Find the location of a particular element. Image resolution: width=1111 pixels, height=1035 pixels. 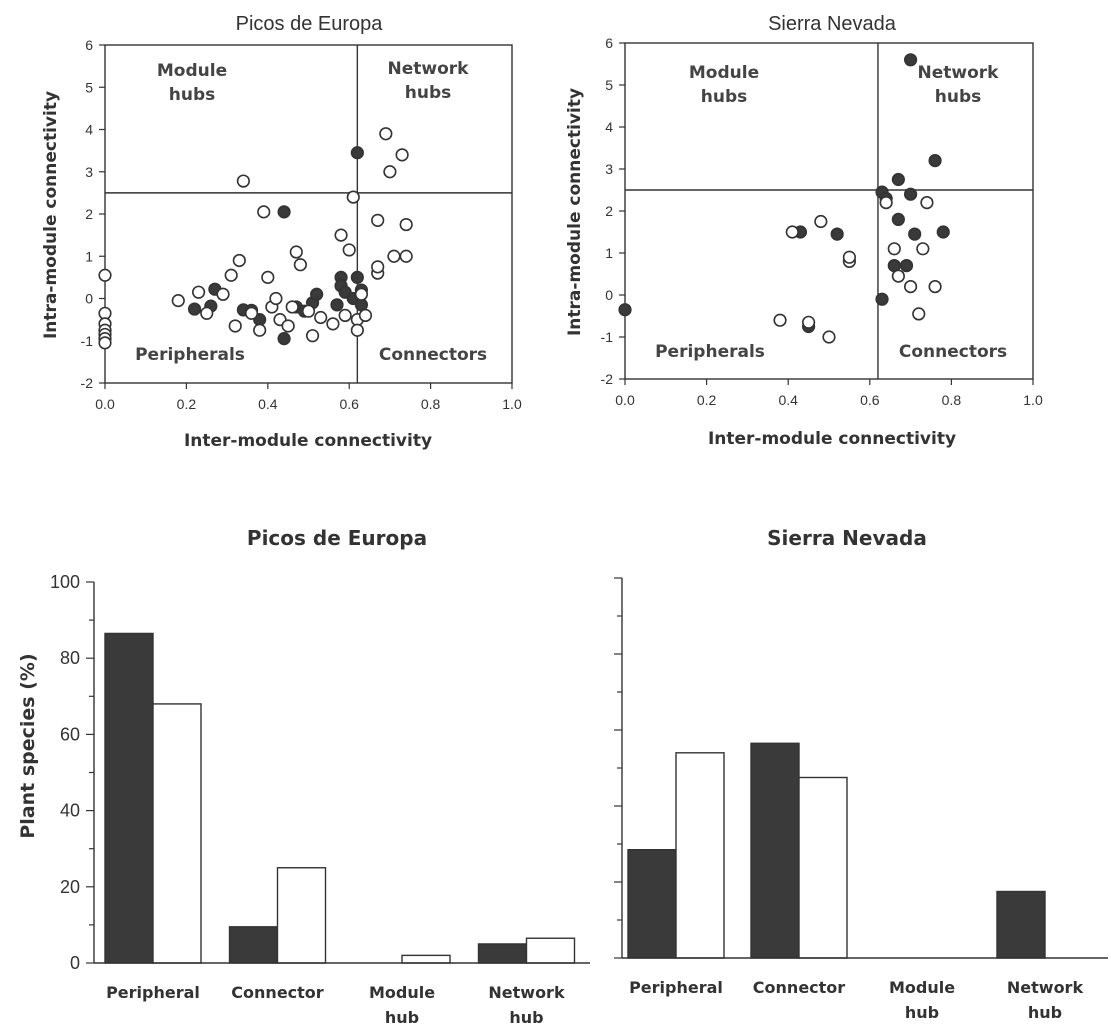

scatter-sierra-xtick-label: 0.4 is located at coordinates (788, 400).